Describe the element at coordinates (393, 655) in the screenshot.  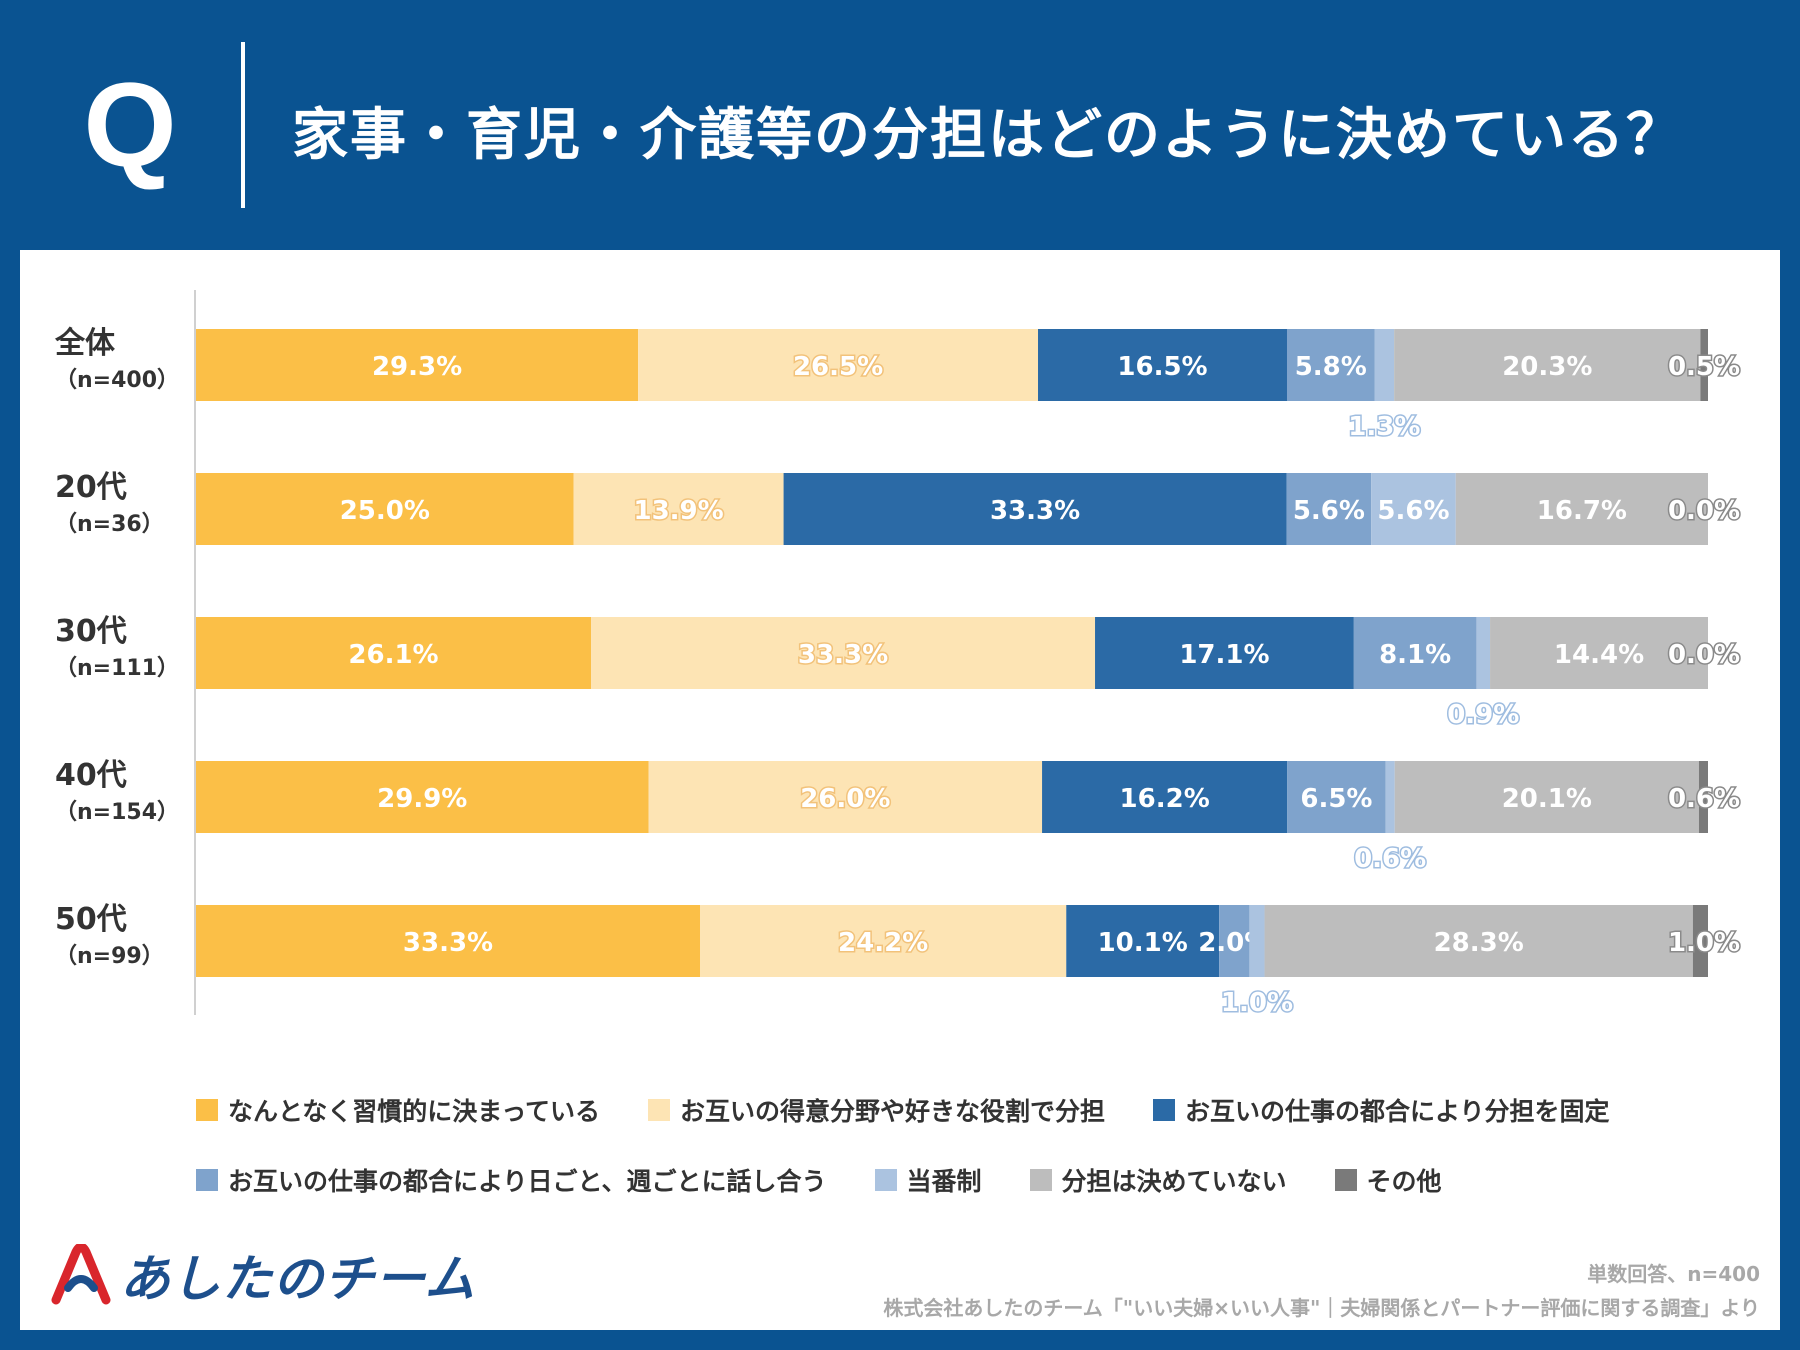
I see `data-label: 26.1%` at that location.